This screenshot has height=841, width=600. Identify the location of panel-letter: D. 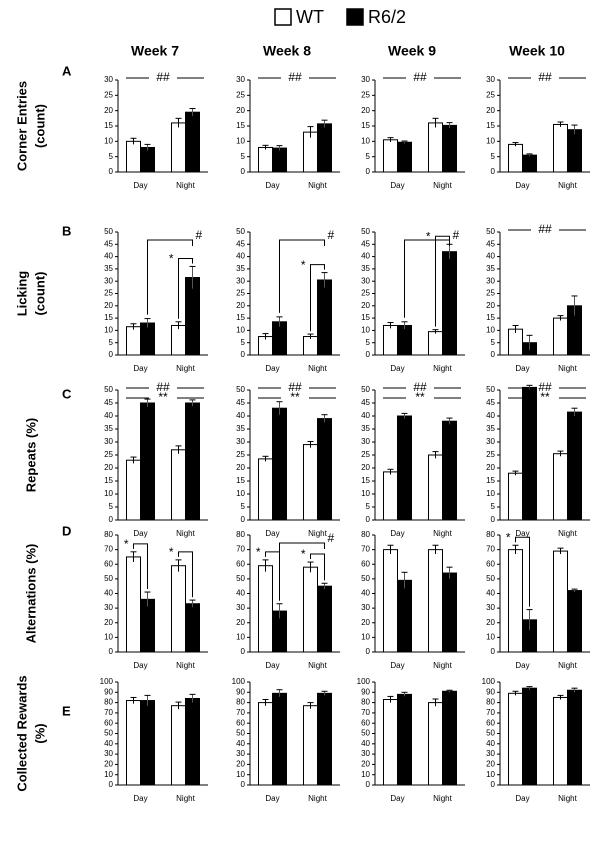
(66, 530).